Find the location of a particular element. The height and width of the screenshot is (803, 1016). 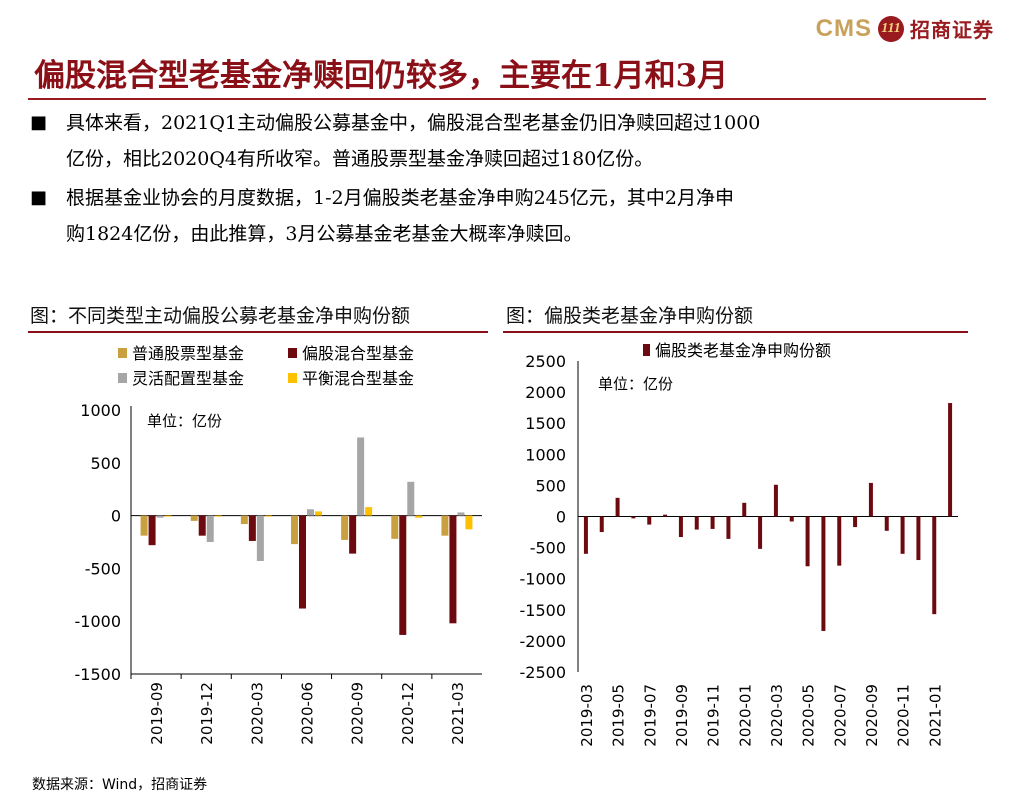

legend-label: 平衡混合型基金 is located at coordinates (358, 378).